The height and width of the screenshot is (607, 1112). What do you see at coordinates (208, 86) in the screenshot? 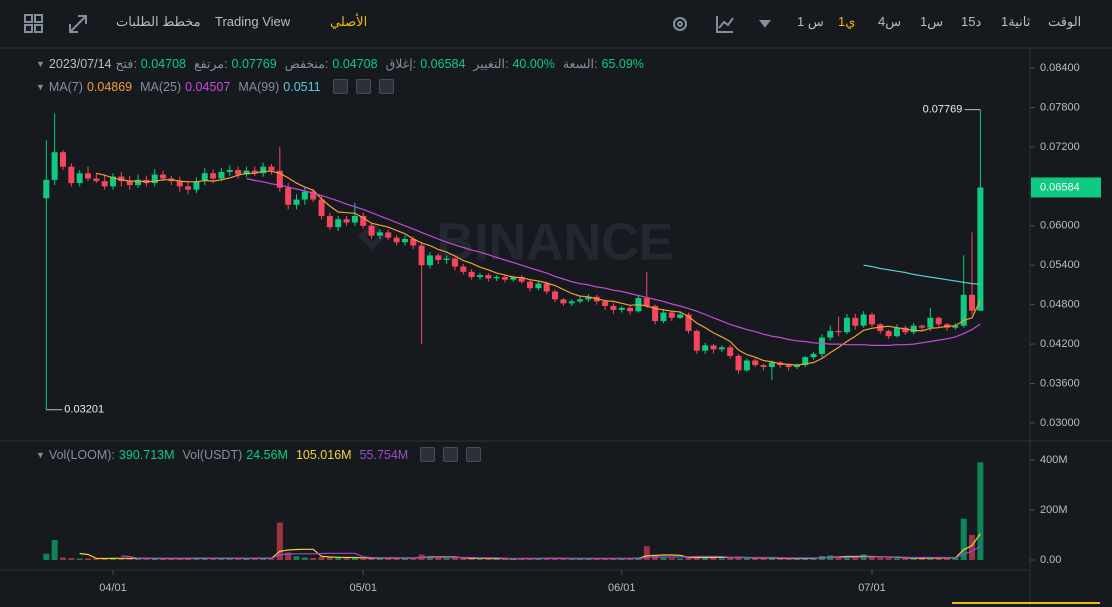
I see `ma-value: 0.04507` at bounding box center [208, 86].